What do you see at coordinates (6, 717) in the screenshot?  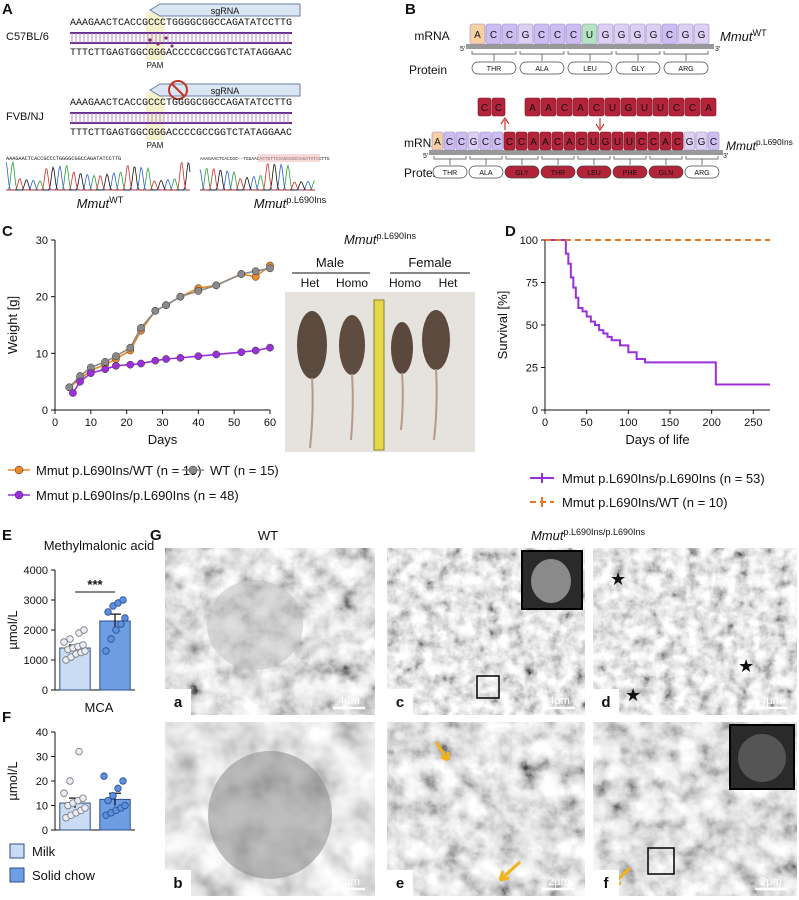 I see `panel-label: F` at bounding box center [6, 717].